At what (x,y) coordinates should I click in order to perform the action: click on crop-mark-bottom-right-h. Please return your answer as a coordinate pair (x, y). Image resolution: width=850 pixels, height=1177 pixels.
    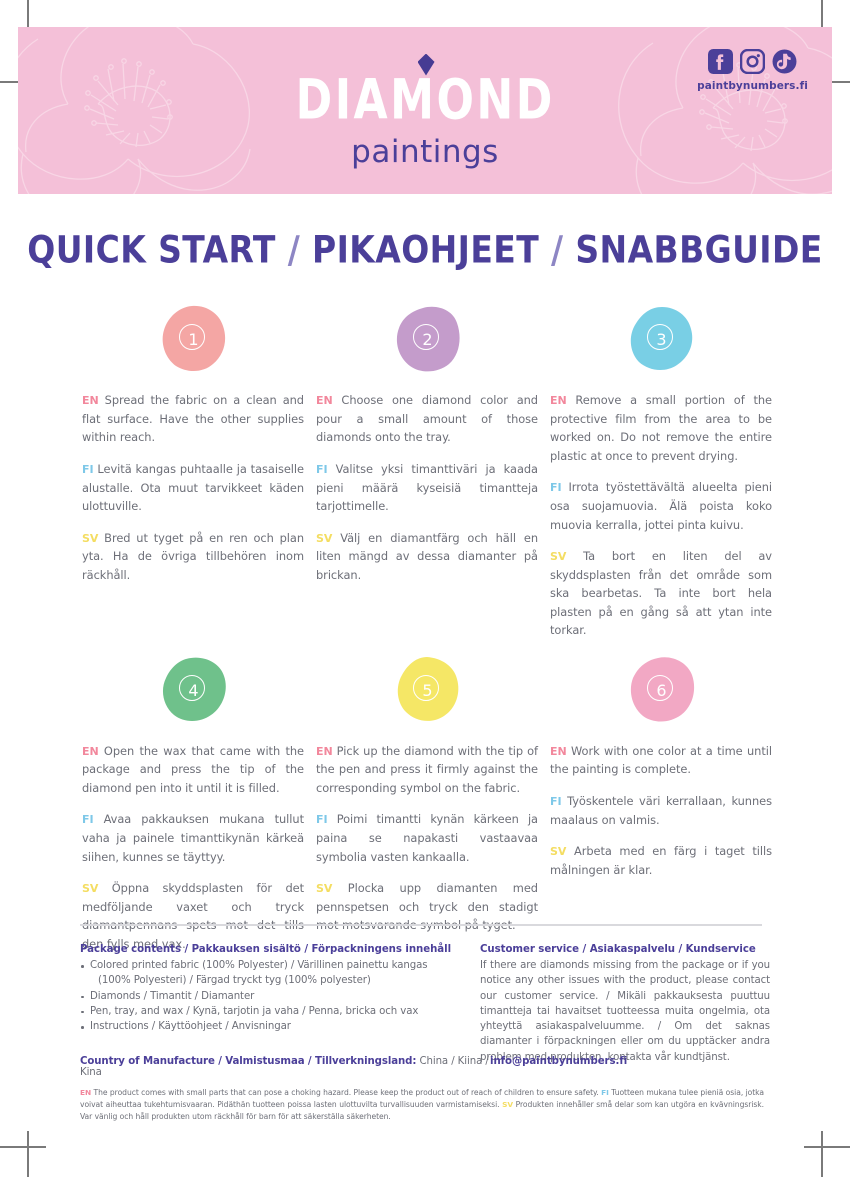
    Looking at the image, I should click on (827, 1147).